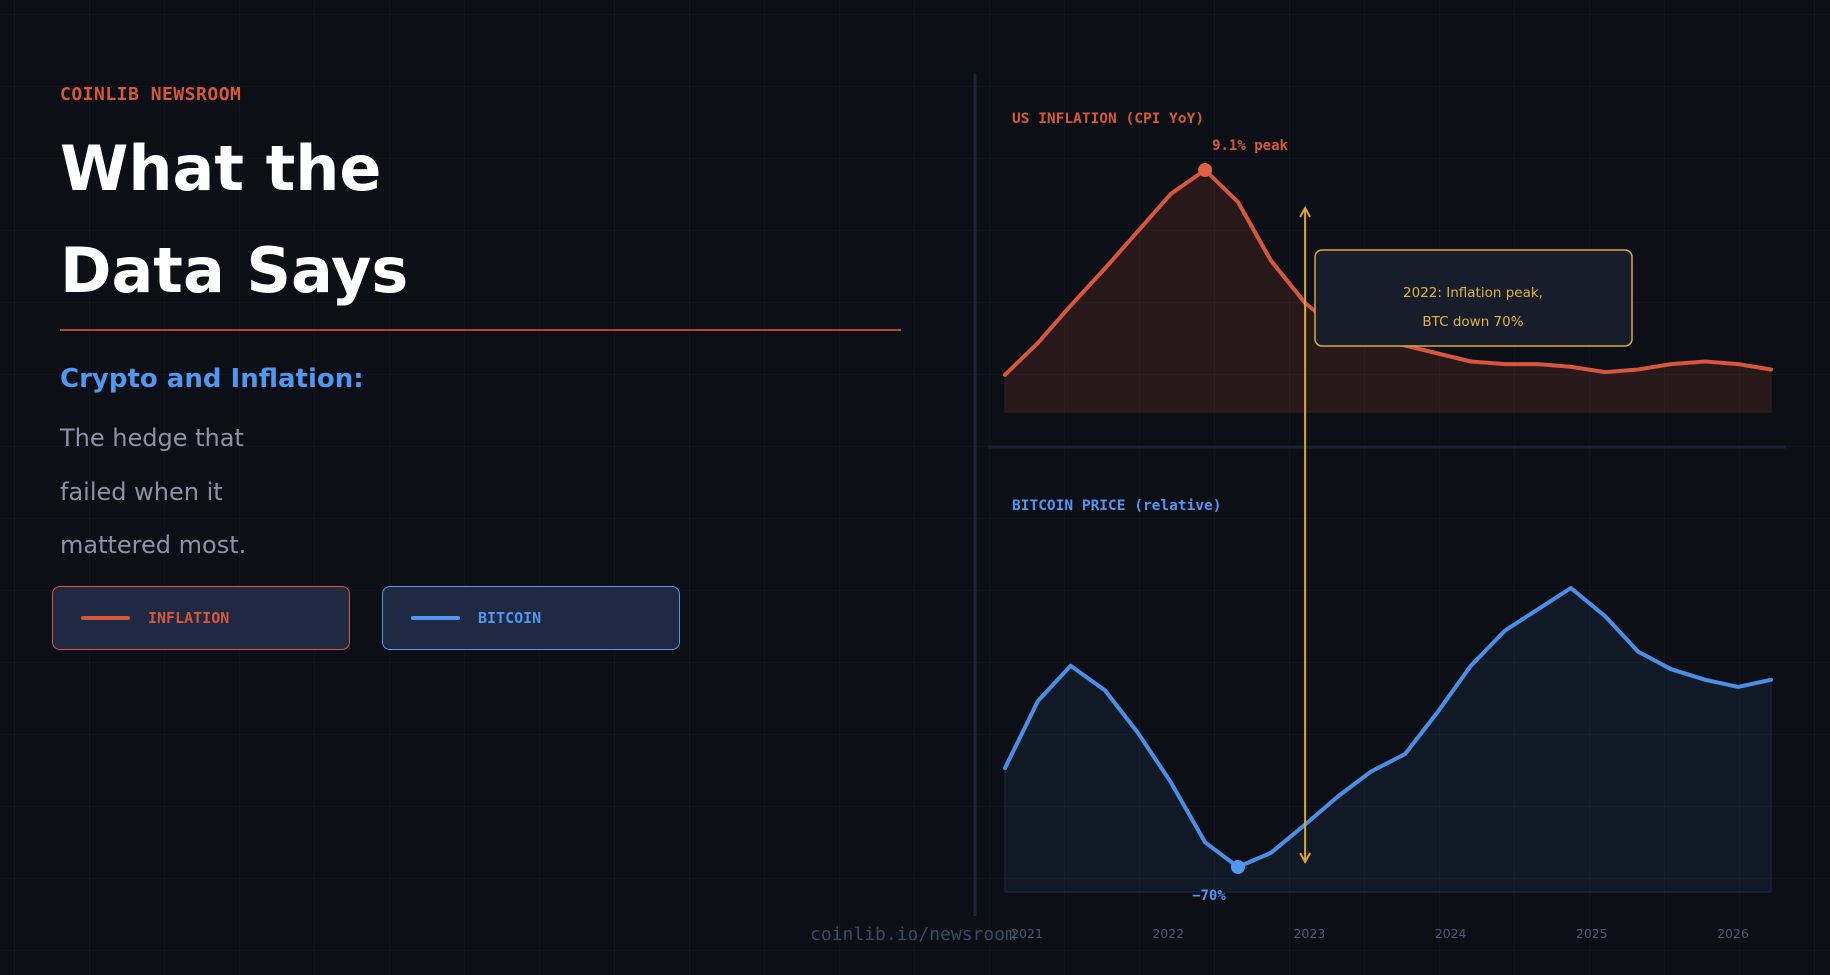 This screenshot has height=975, width=1830. What do you see at coordinates (1472, 322) in the screenshot?
I see `annotation-text-line: BTC down 70%` at bounding box center [1472, 322].